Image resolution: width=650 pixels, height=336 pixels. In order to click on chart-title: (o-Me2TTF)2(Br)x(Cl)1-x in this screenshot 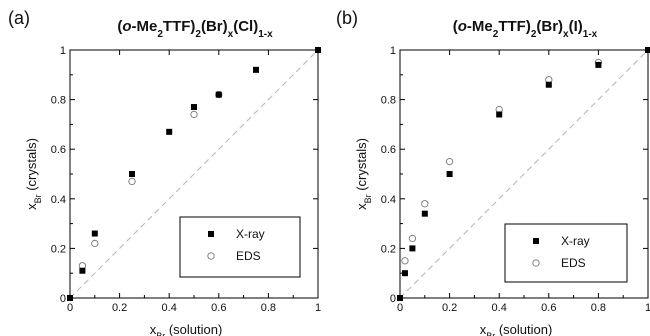, I will do `click(195, 29)`.